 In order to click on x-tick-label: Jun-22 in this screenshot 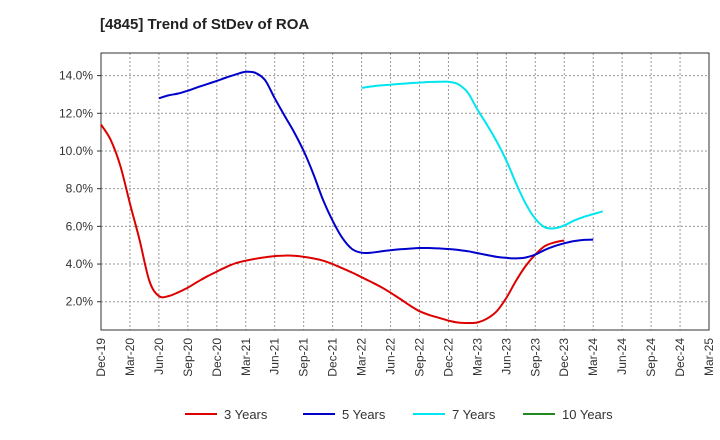, I will do `click(391, 356)`.